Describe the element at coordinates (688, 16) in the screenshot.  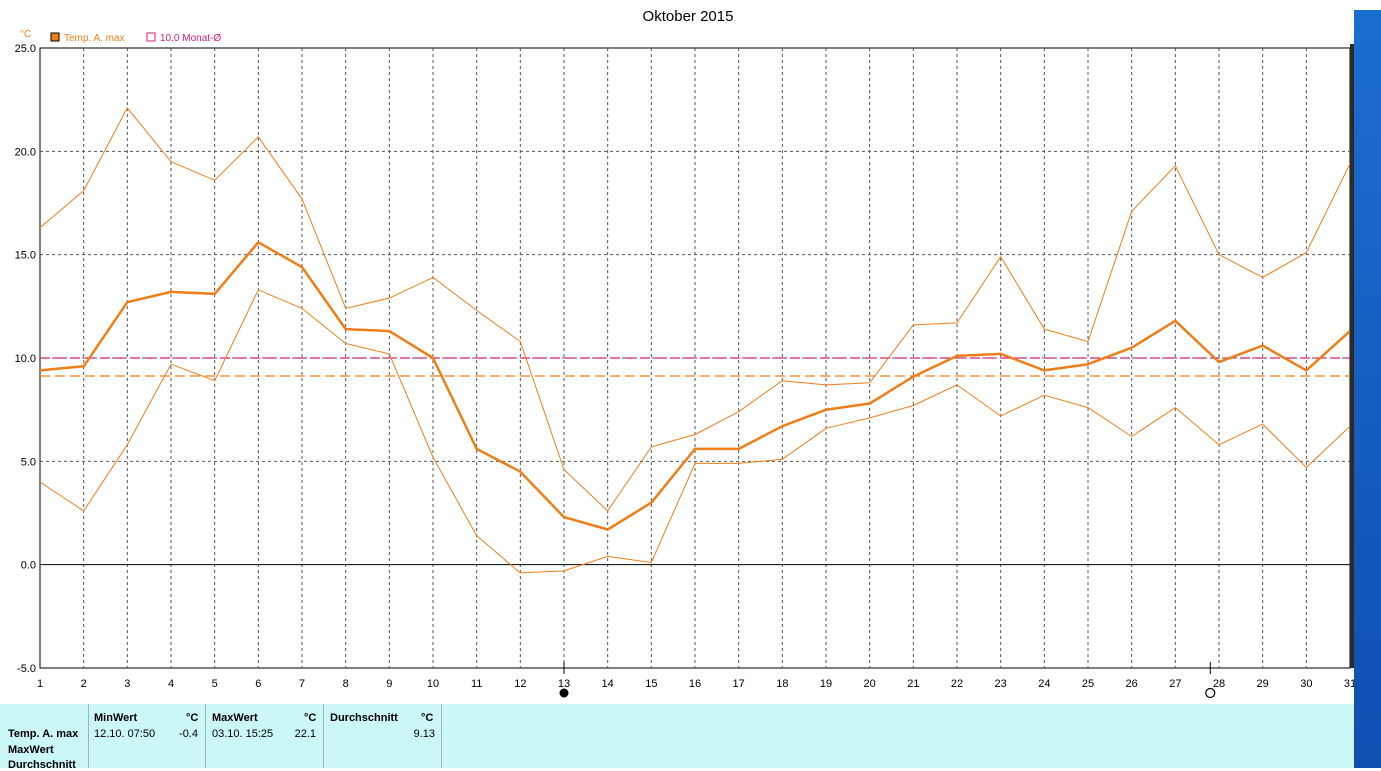
I see `chart-title: Oktober 2015` at that location.